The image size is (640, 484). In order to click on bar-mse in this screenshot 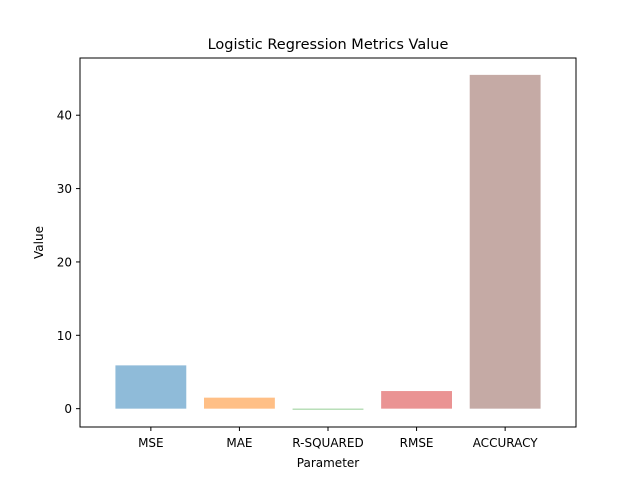, I will do `click(151, 387)`.